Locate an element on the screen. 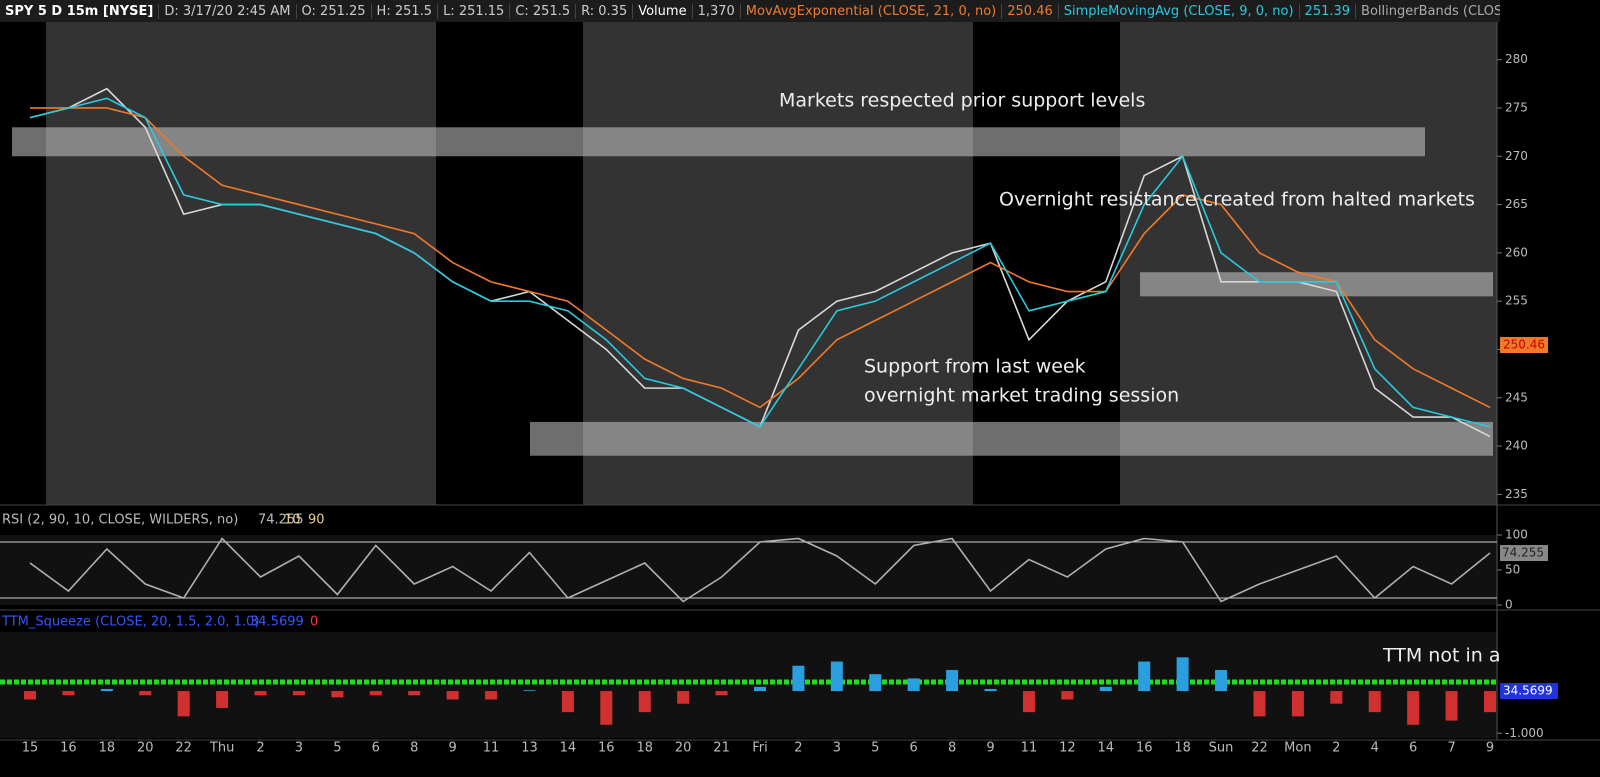 The height and width of the screenshot is (777, 1600). rsi-box-label: 74.255 is located at coordinates (1523, 553).